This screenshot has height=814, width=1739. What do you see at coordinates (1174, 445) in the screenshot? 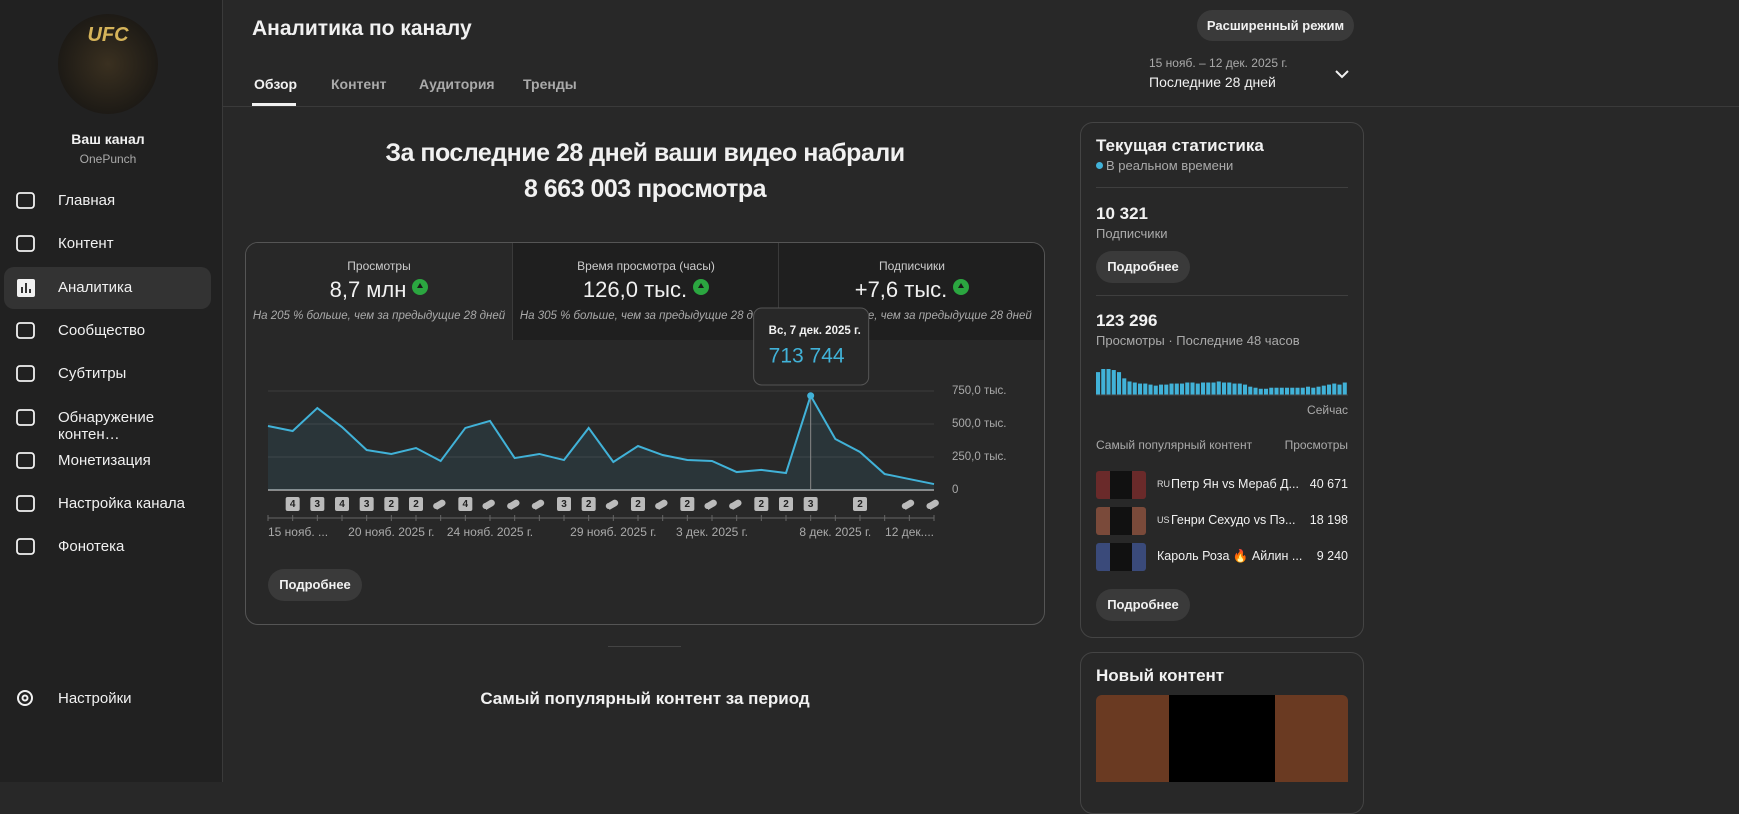
I see `top-content-header: Самый популярный контент` at bounding box center [1174, 445].